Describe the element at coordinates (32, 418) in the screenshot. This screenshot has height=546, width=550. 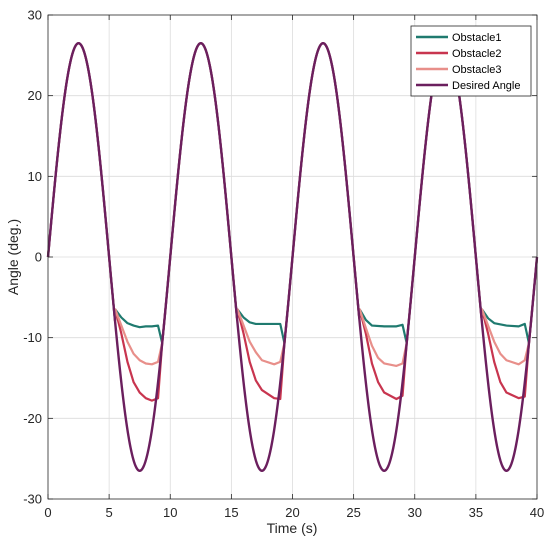
I see `y-tick-label: -20` at that location.